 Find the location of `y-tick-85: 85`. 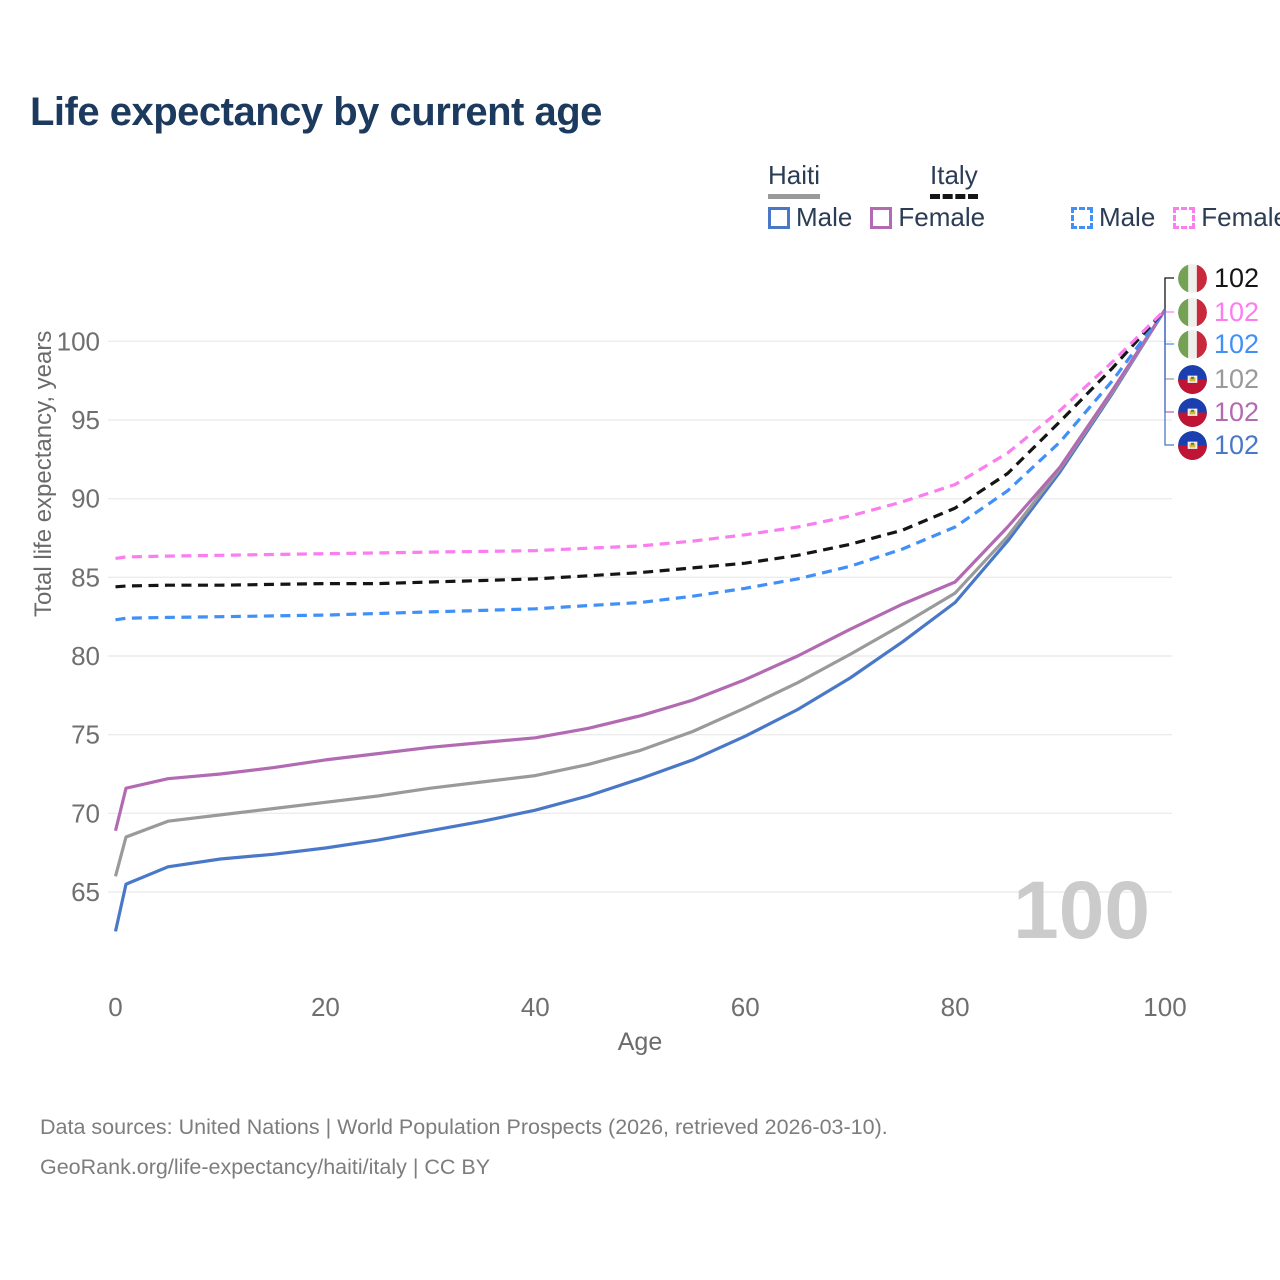

y-tick-85: 85 is located at coordinates (85, 577).